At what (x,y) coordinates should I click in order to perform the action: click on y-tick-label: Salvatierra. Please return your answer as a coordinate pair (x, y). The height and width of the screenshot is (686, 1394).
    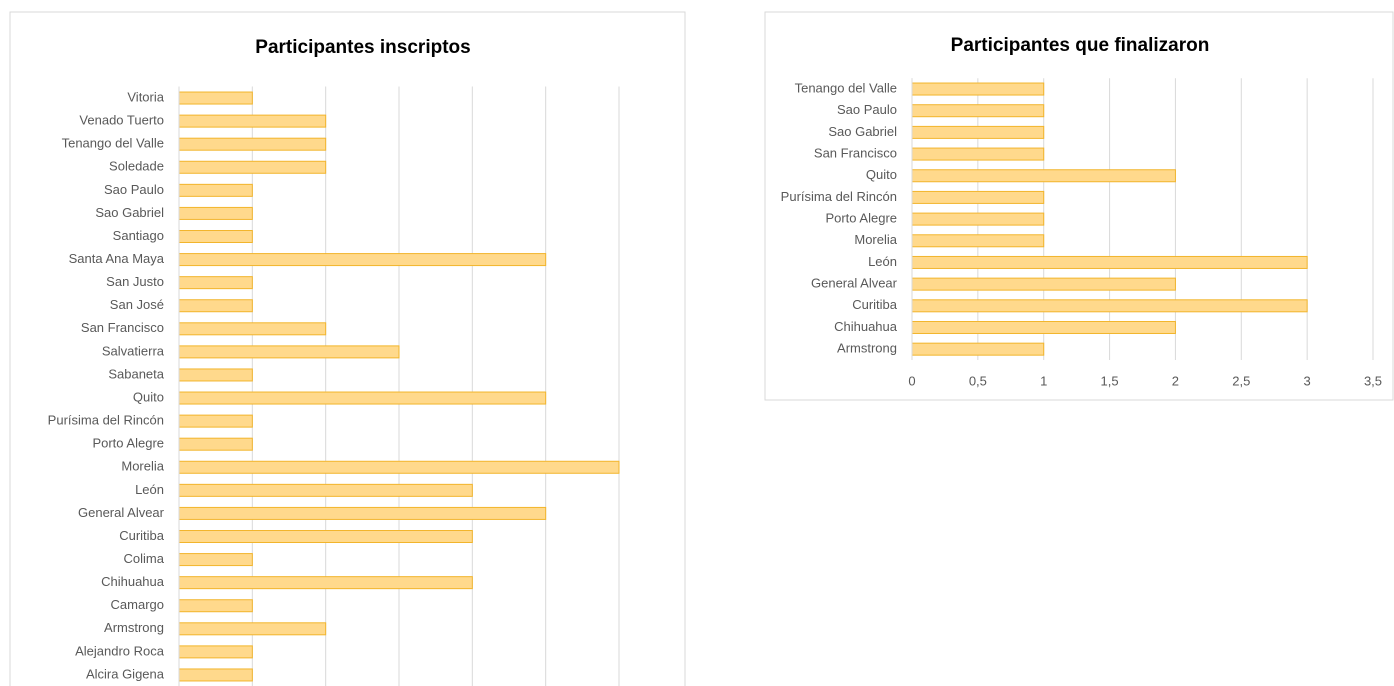
    Looking at the image, I should click on (133, 350).